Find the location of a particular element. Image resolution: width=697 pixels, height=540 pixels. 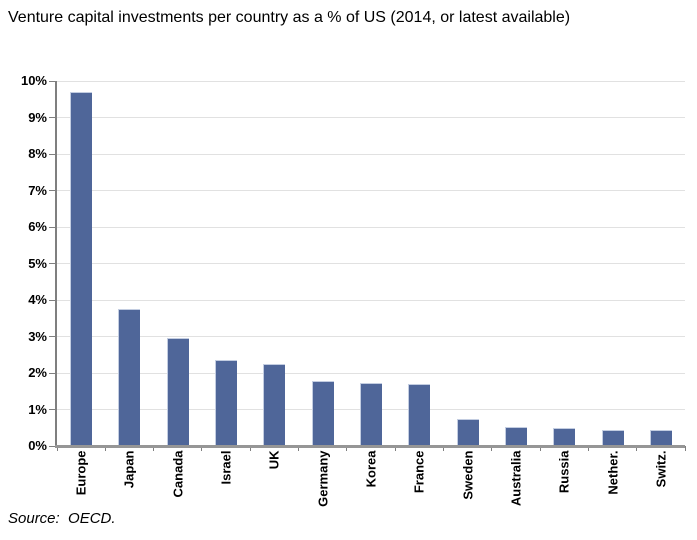

y-tick-label: 6% is located at coordinates (37, 226).